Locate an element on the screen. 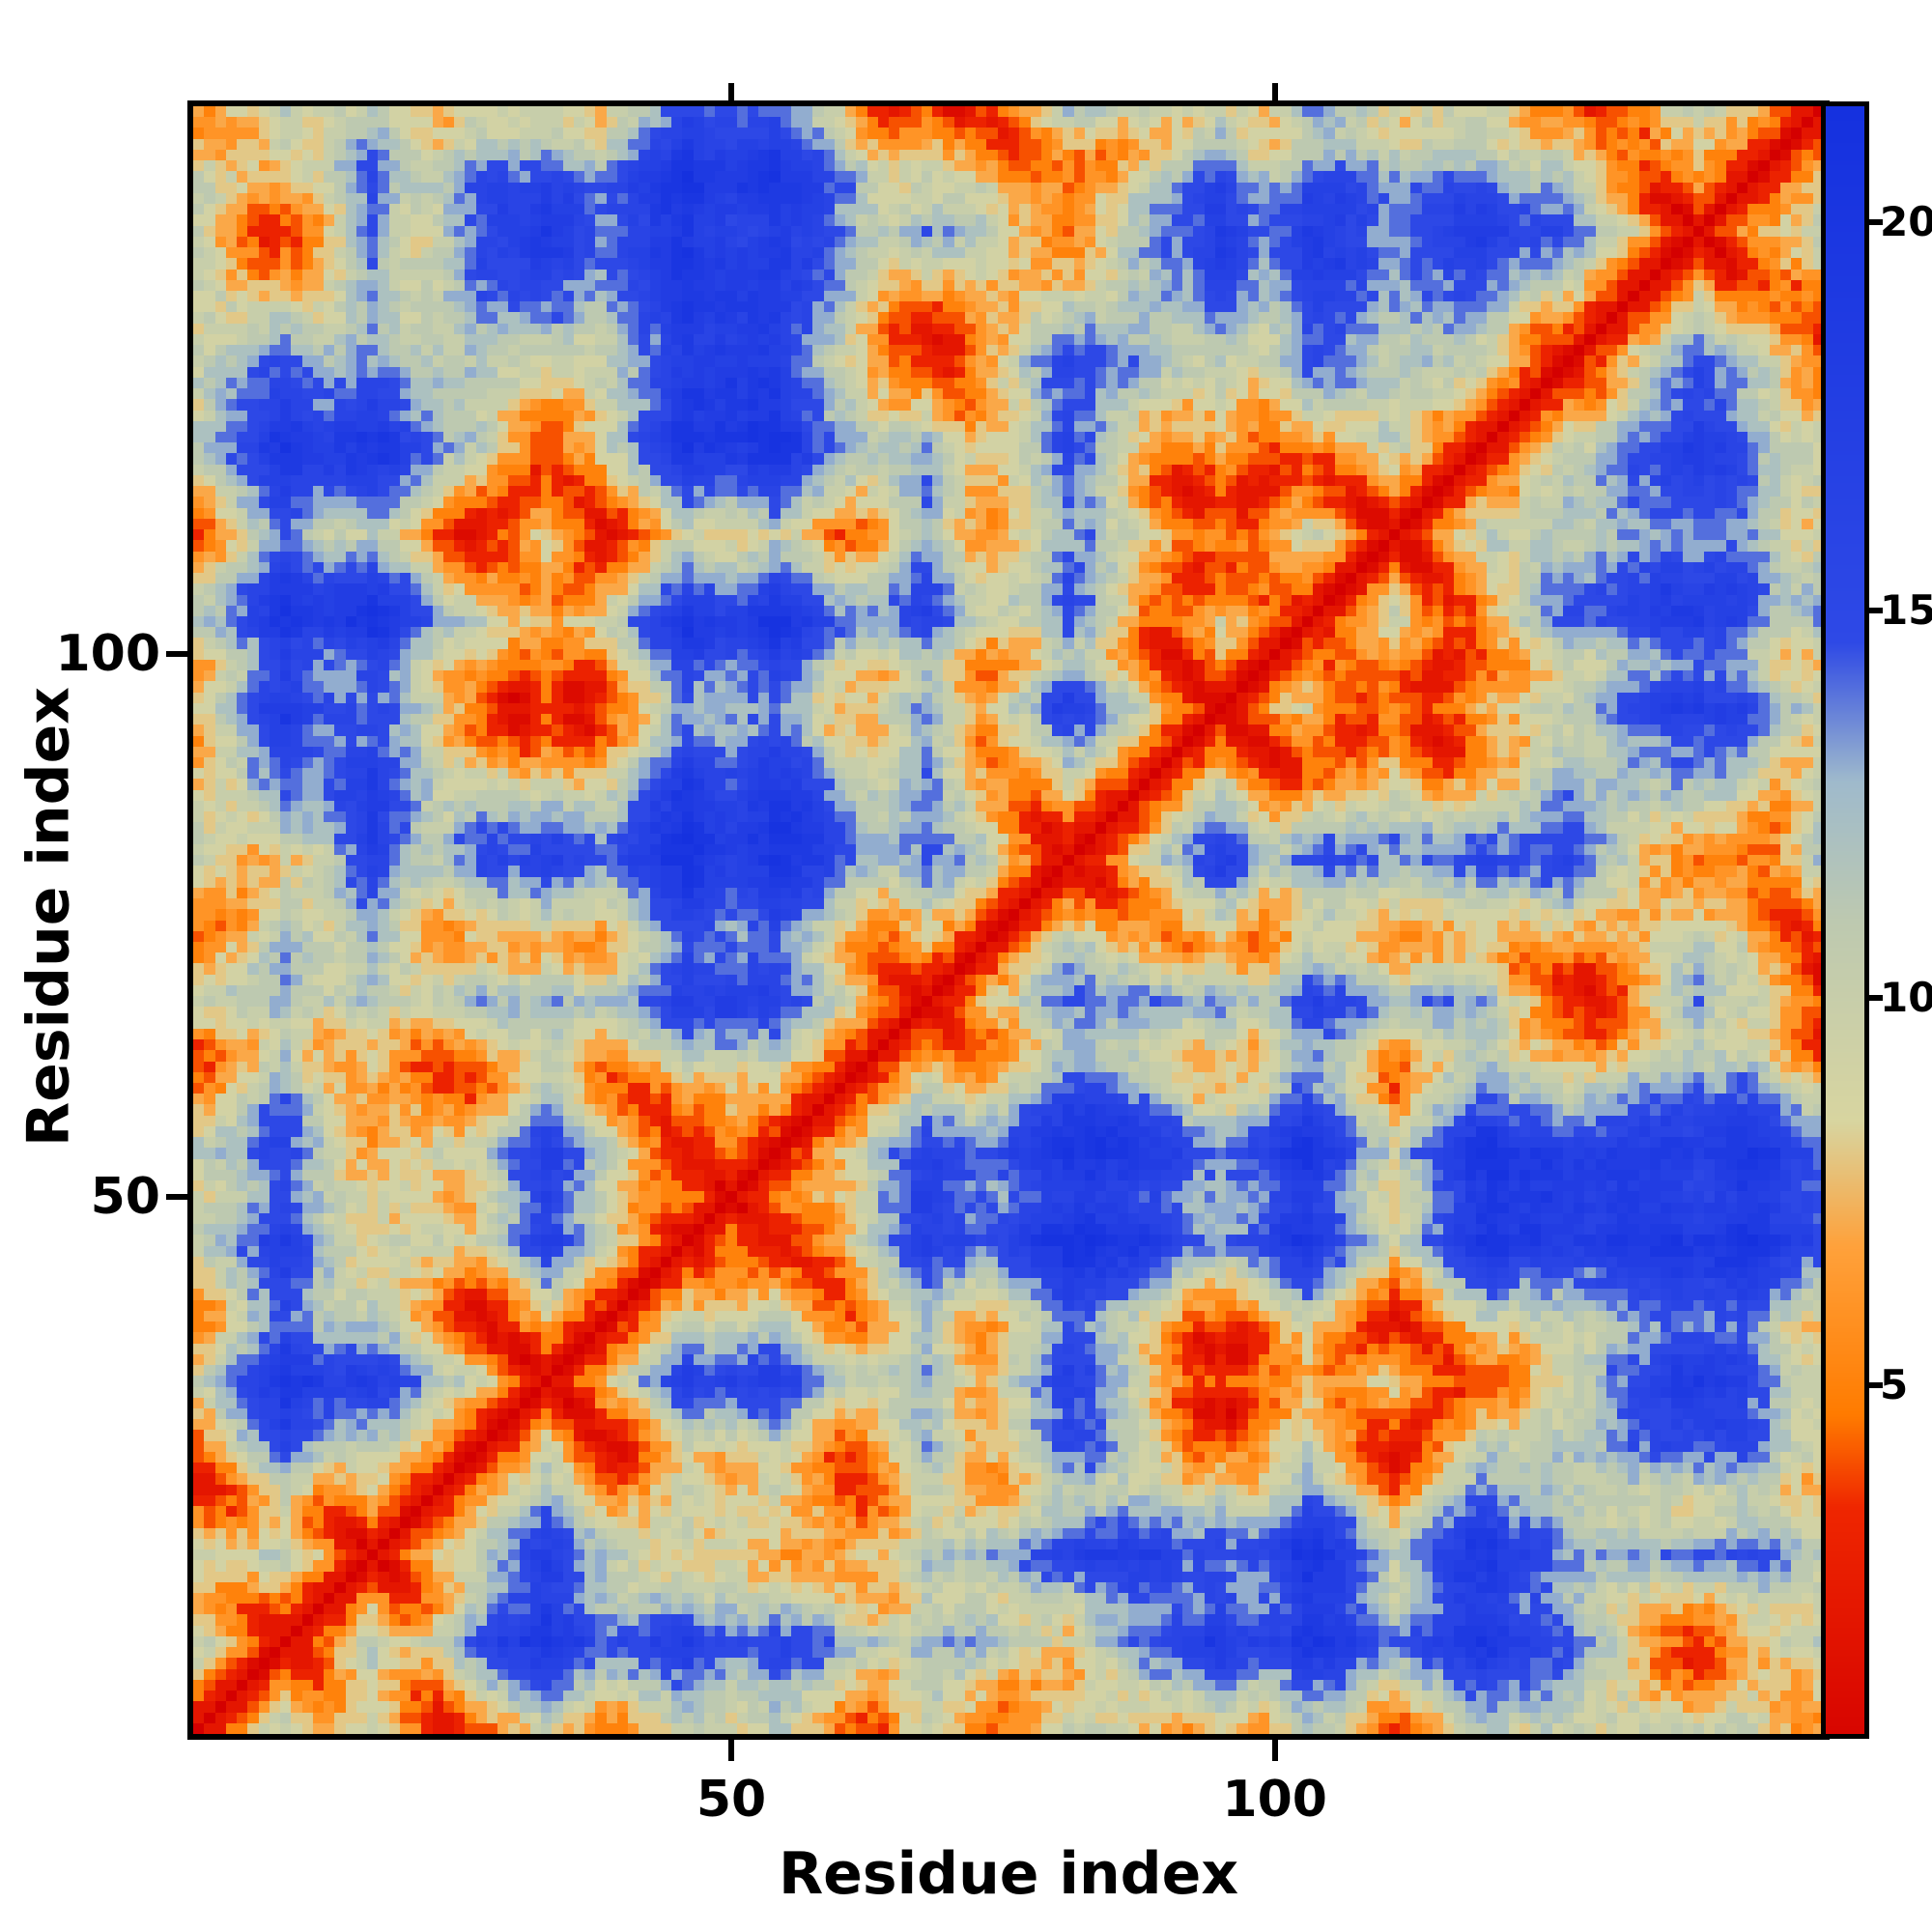  y-tick-label: 50 is located at coordinates (125, 1196).